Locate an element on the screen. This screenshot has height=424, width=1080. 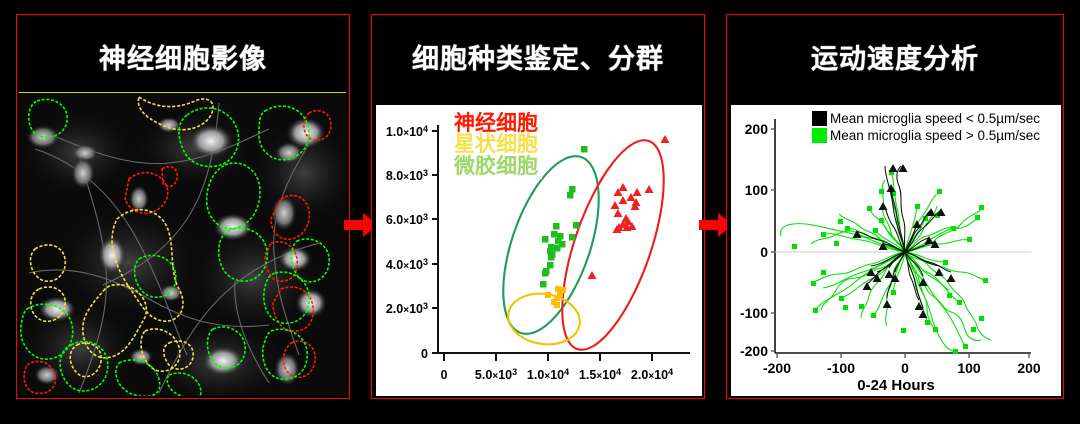
svg-text: 2.0×10³ is located at coordinates (407, 308).